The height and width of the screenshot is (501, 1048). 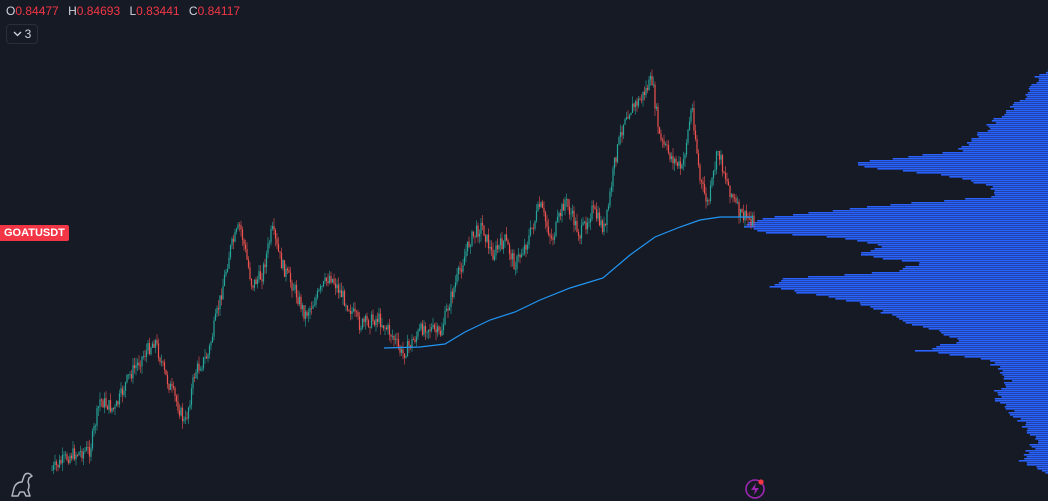 What do you see at coordinates (755, 489) in the screenshot?
I see `lightning-icon` at bounding box center [755, 489].